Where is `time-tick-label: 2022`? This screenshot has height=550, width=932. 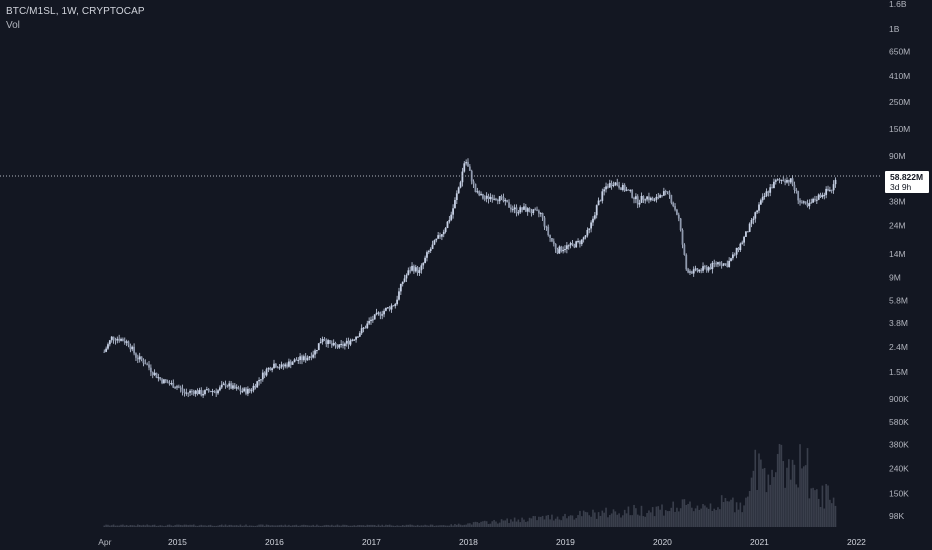
time-tick-label: 2022 is located at coordinates (856, 542).